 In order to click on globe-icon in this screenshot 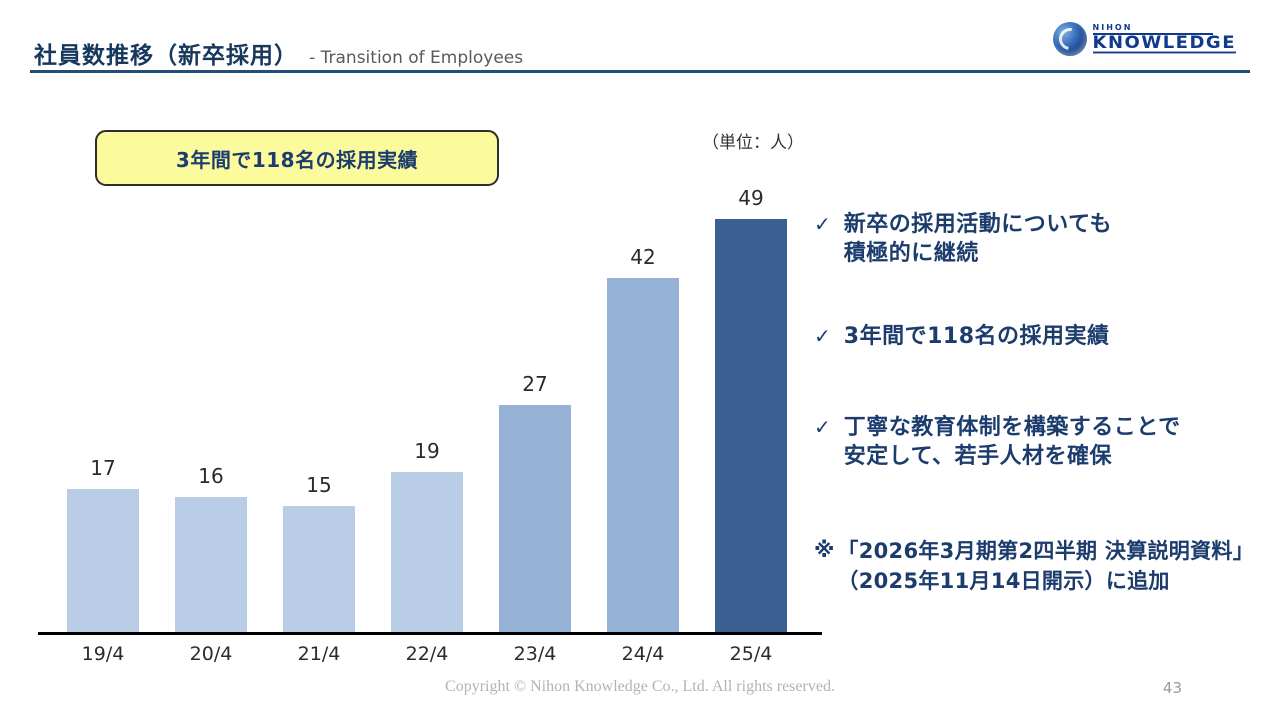, I will do `click(1069, 39)`.